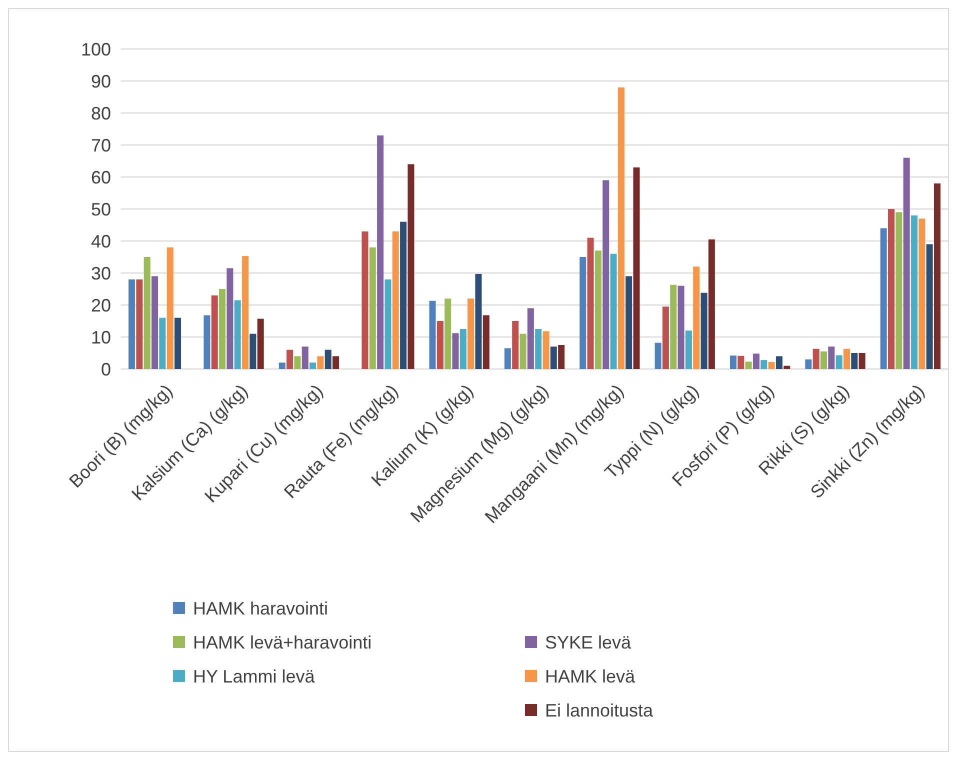 The image size is (957, 760). I want to click on y-tick-label: 10, so click(100, 337).